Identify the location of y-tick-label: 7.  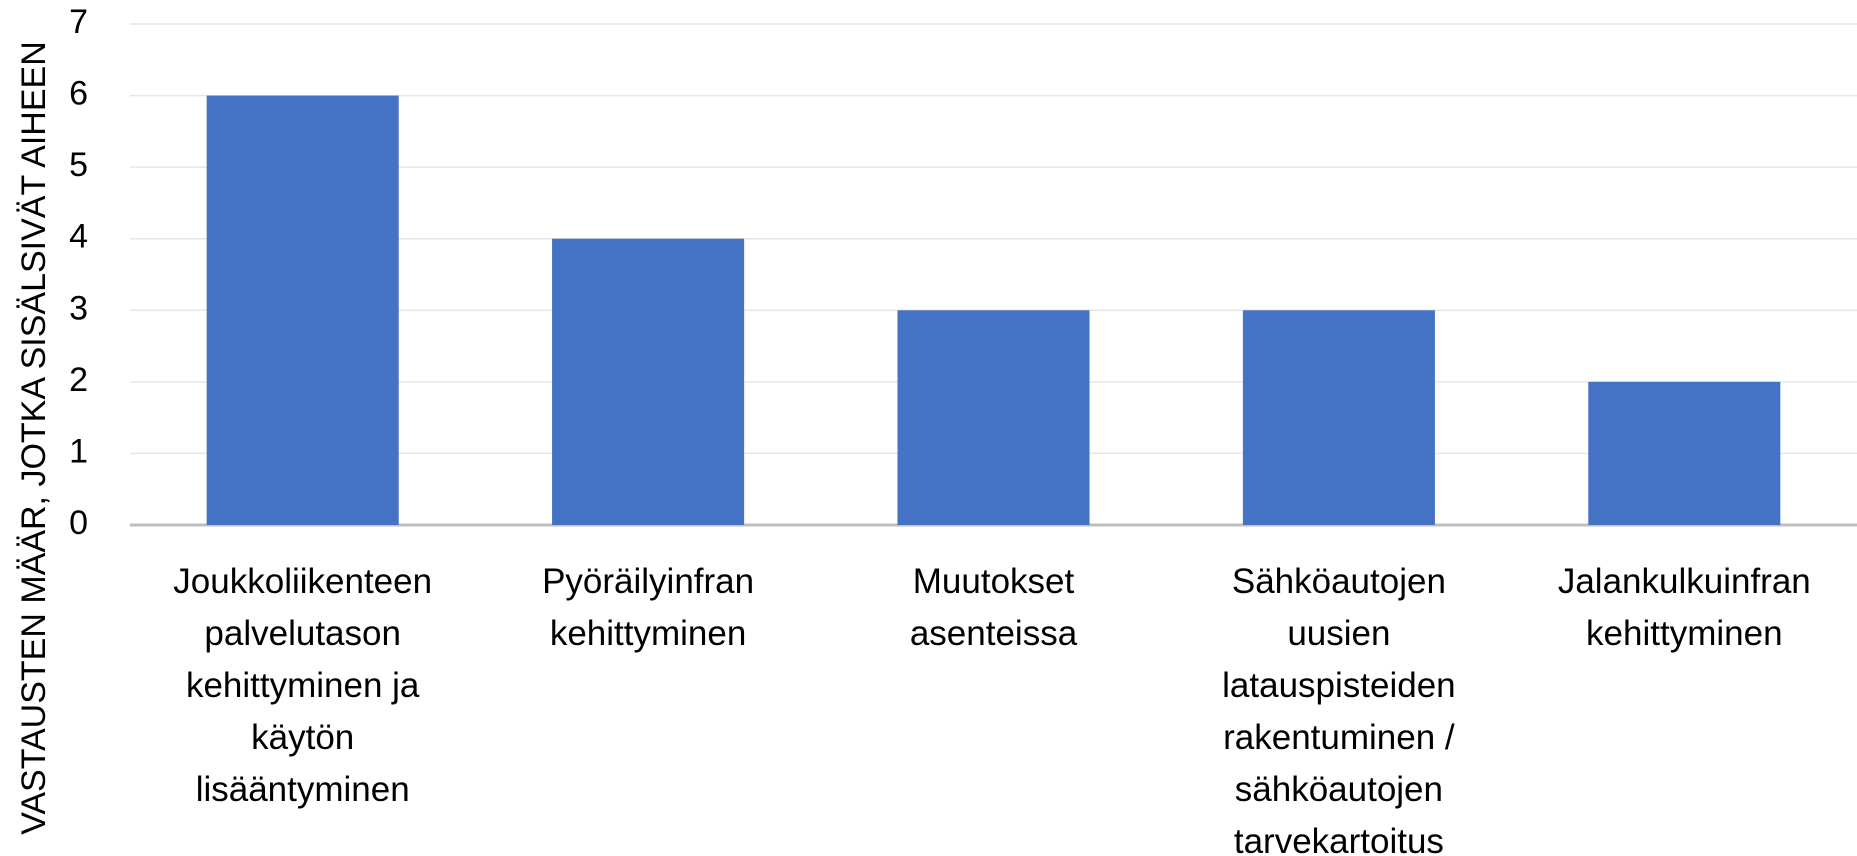
(78, 22).